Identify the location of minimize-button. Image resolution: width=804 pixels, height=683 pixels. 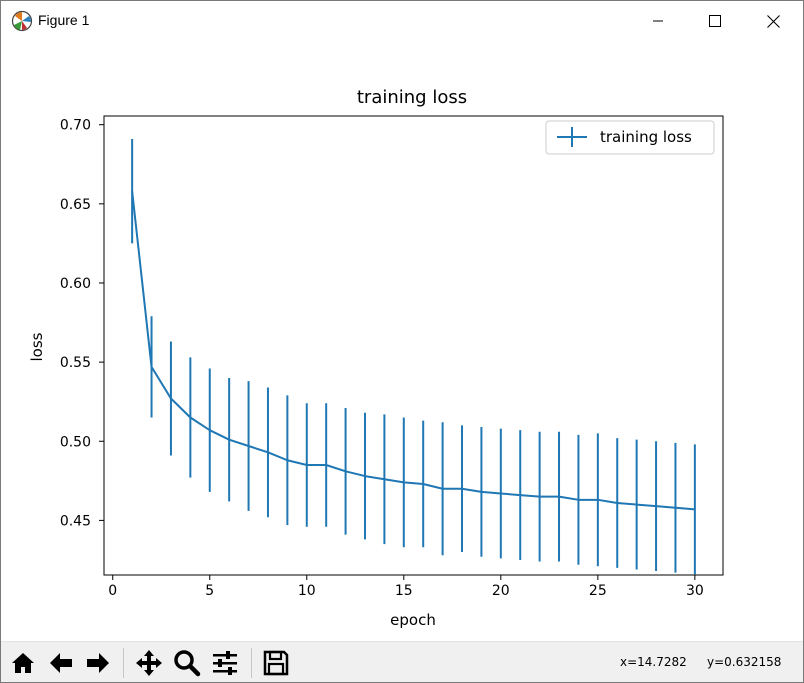
(658, 21).